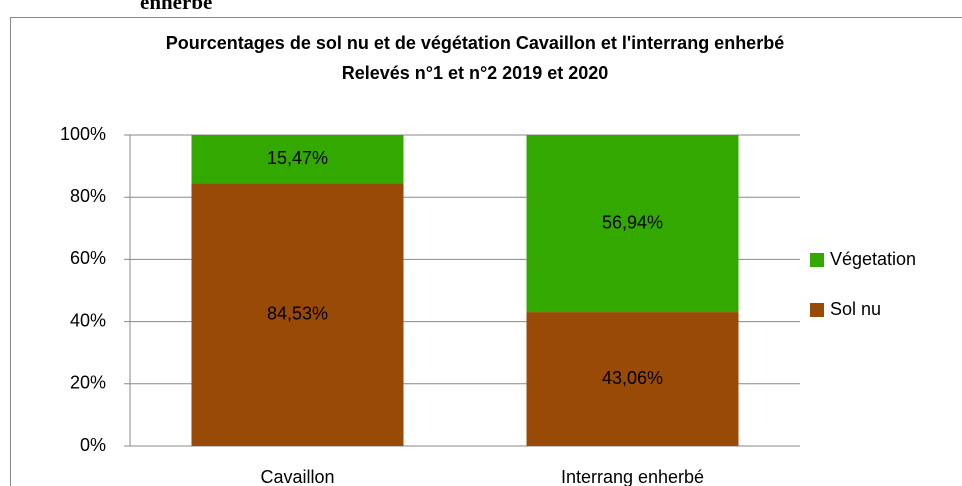  Describe the element at coordinates (855, 309) in the screenshot. I see `legend-label: Sol nu` at that location.